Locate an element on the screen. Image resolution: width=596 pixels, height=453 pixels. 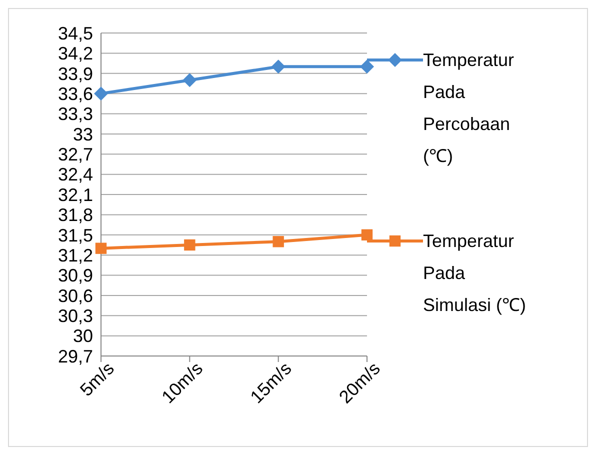
legend-label: Temperatur Pada Percobaan (℃) is located at coordinates (469, 108).